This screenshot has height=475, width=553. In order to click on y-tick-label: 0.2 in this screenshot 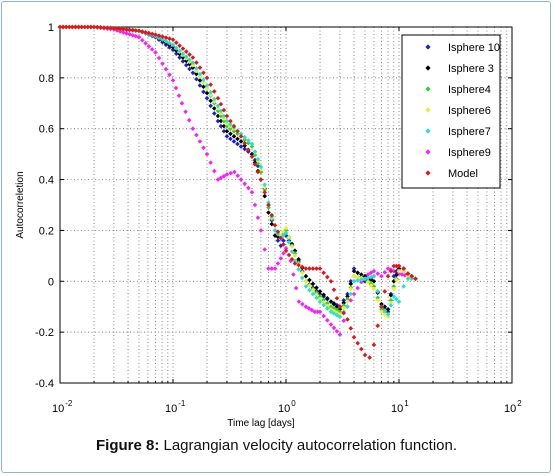, I will do `click(46, 231)`.